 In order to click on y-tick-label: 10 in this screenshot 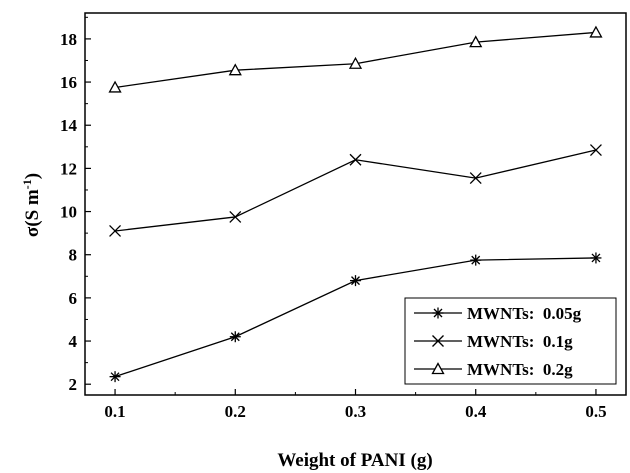, I will do `click(68, 212)`.